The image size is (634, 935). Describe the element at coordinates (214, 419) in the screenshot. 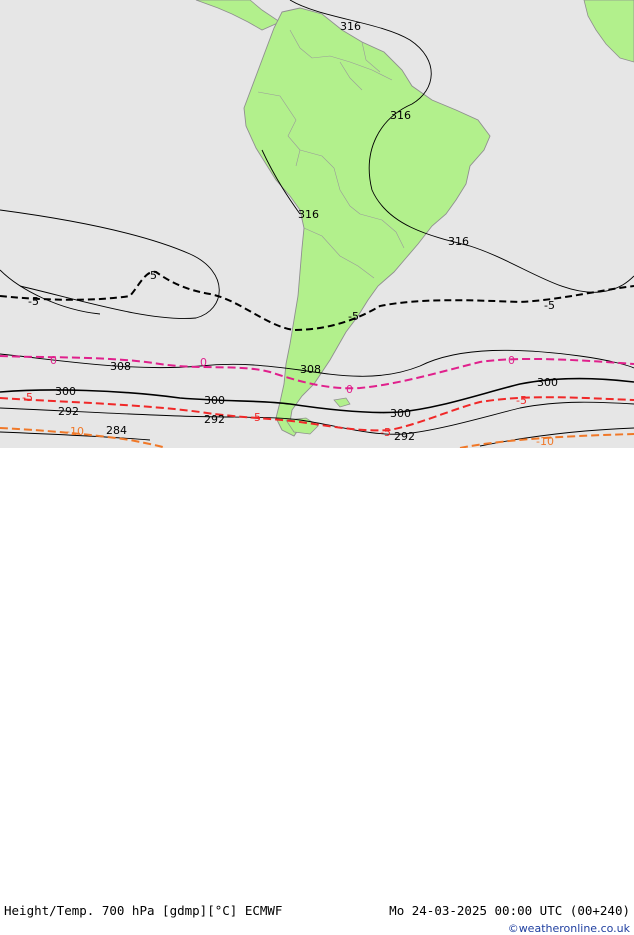

I see `label-292-center: 292` at that location.